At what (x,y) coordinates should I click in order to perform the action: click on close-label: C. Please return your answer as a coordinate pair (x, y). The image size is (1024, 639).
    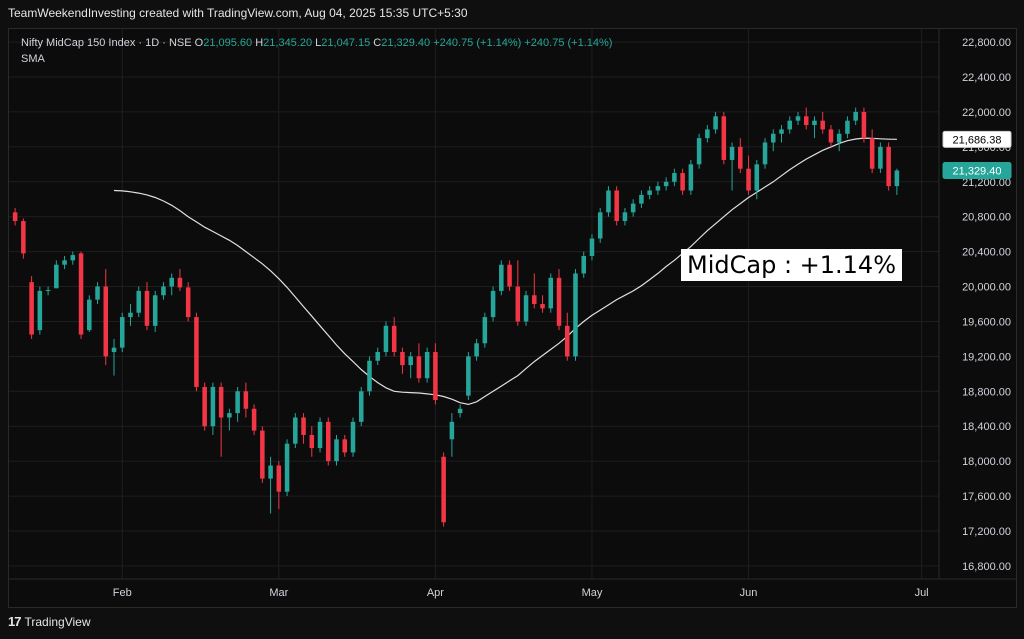
    Looking at the image, I should click on (377, 43).